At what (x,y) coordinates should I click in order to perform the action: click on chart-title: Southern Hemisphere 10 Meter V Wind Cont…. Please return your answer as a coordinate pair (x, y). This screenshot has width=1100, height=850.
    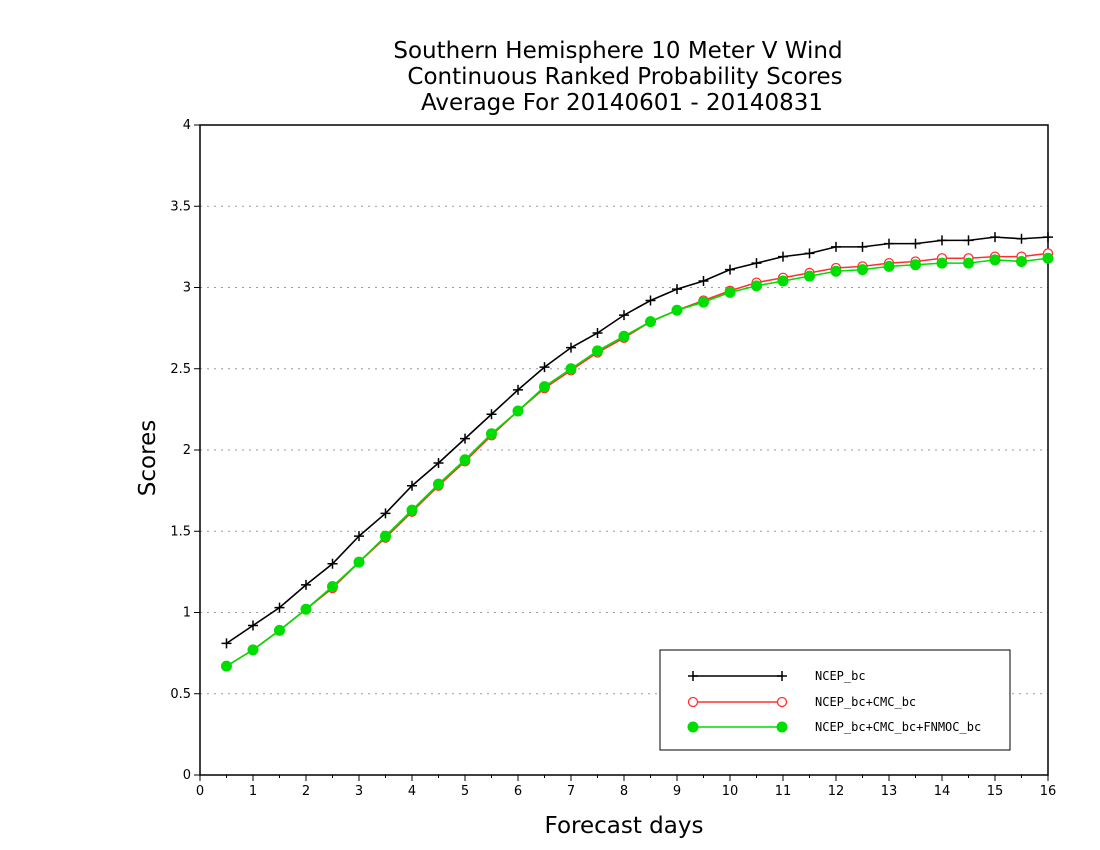
    Looking at the image, I should click on (617, 77).